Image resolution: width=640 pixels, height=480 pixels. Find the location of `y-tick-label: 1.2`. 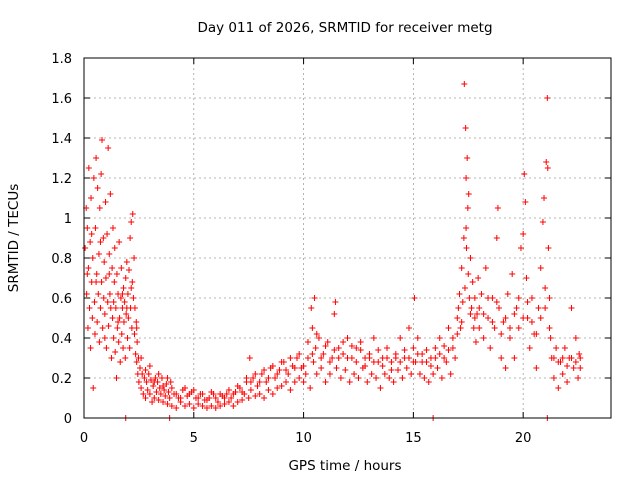

y-tick-label: 1.2 is located at coordinates (61, 179).